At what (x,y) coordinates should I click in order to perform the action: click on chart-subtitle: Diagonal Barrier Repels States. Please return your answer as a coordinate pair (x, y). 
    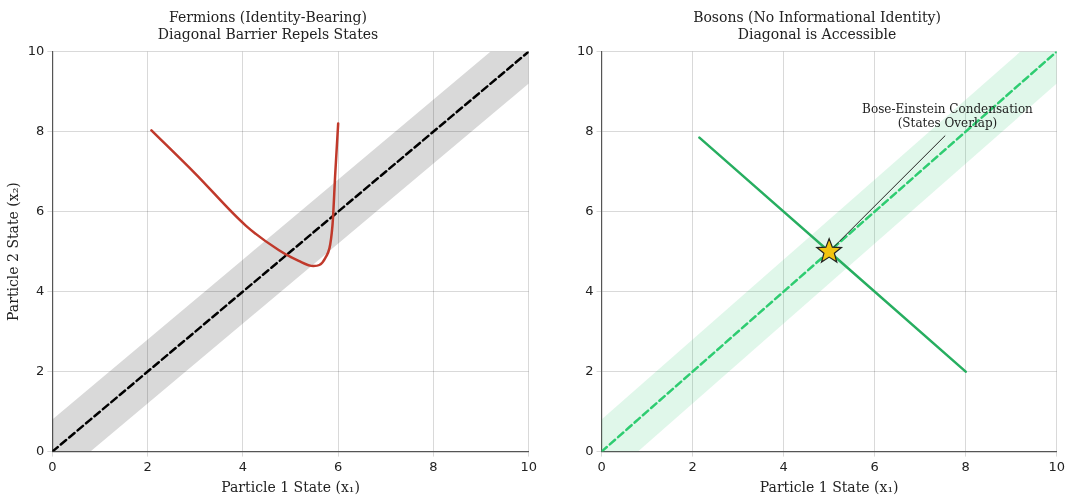
    Looking at the image, I should click on (268, 33).